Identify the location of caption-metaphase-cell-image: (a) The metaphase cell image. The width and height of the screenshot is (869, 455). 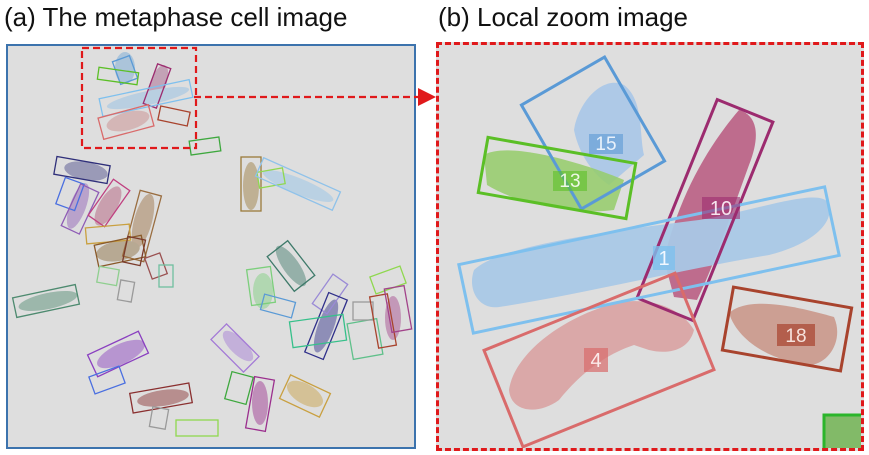
(176, 17).